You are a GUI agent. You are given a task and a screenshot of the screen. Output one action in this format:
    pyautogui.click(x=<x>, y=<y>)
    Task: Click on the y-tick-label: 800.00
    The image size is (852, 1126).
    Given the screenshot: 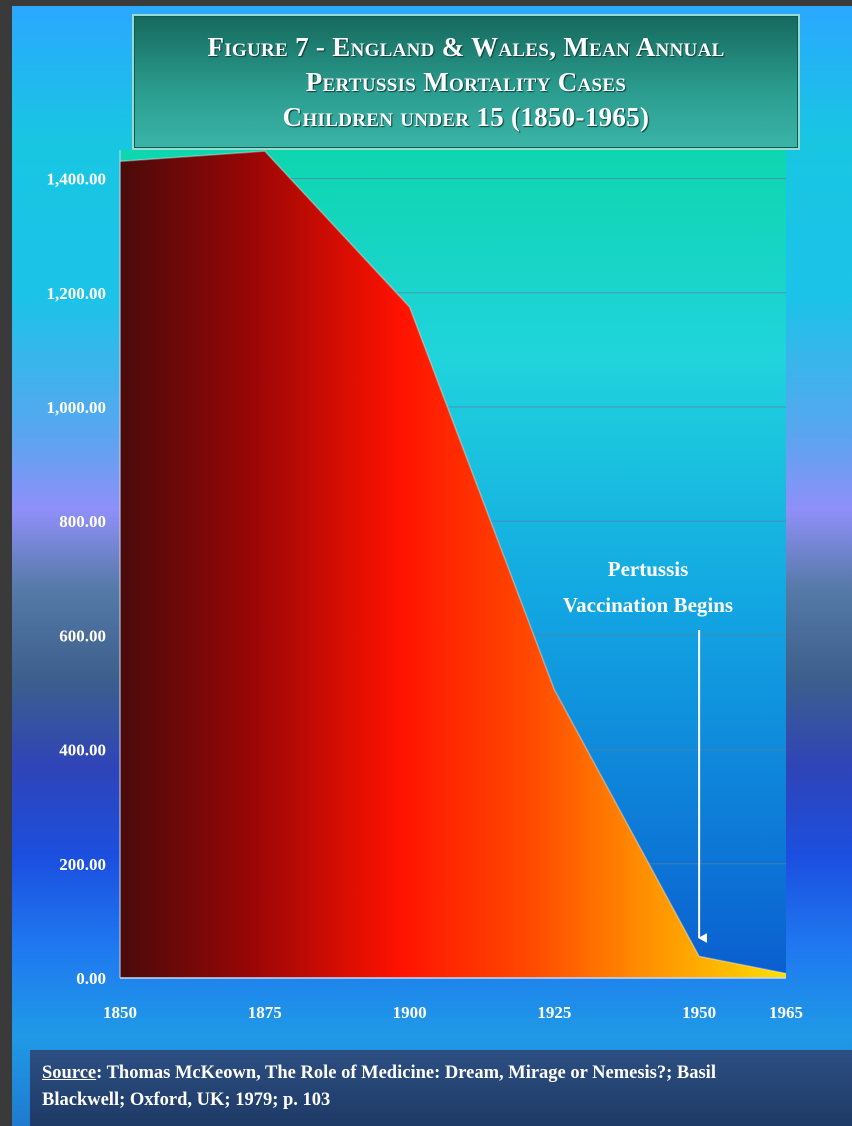 What is the action you would take?
    pyautogui.click(x=82, y=521)
    